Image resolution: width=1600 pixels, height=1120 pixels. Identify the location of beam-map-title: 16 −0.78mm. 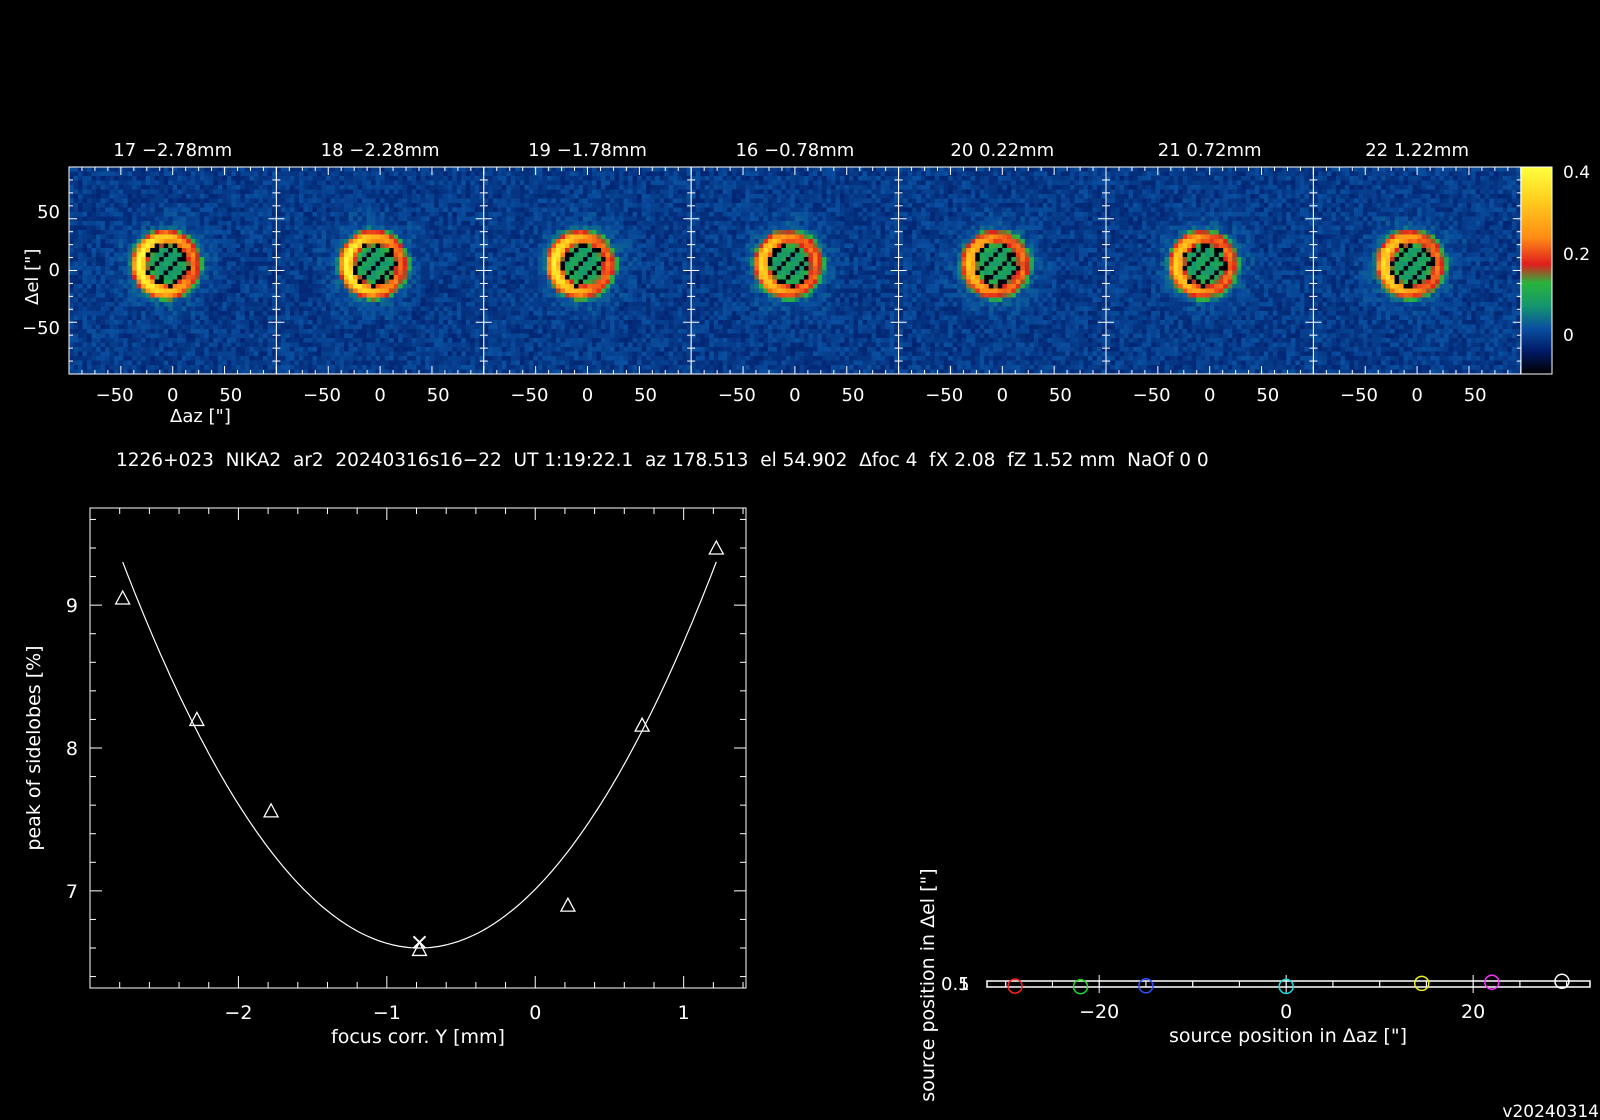
(794, 150).